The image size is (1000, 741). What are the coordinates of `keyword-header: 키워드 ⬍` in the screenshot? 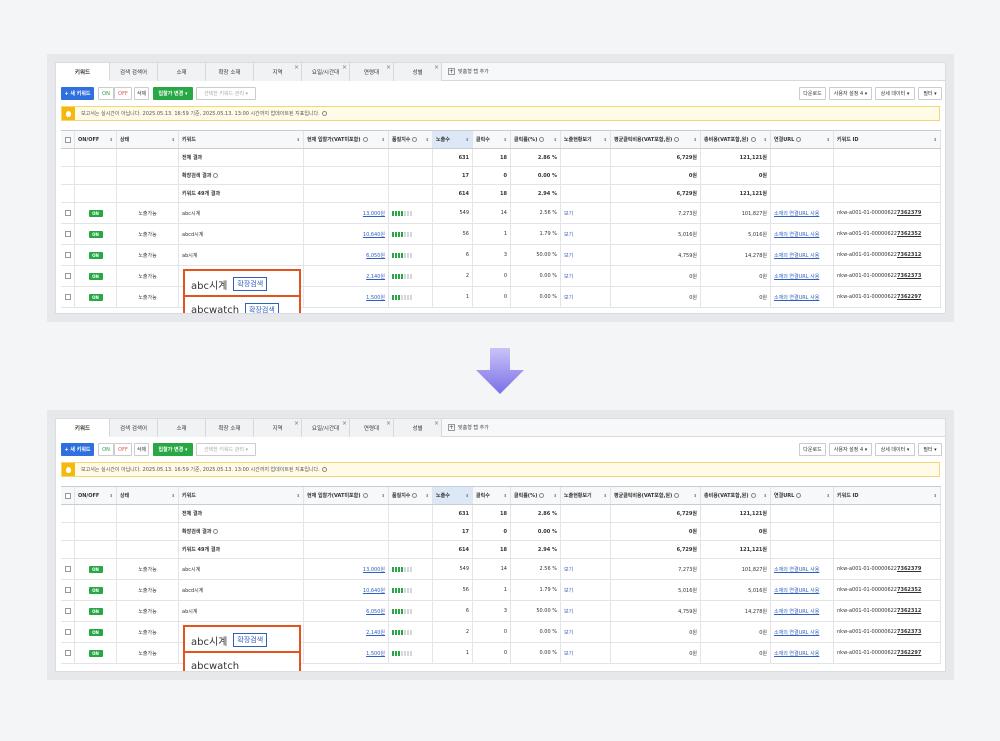 It's located at (241, 495).